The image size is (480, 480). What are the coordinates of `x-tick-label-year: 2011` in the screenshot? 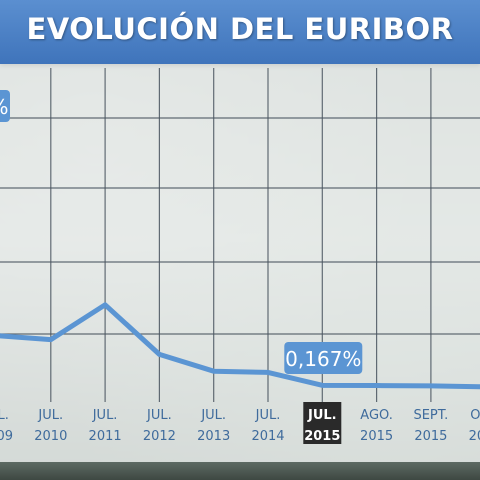 It's located at (105, 436).